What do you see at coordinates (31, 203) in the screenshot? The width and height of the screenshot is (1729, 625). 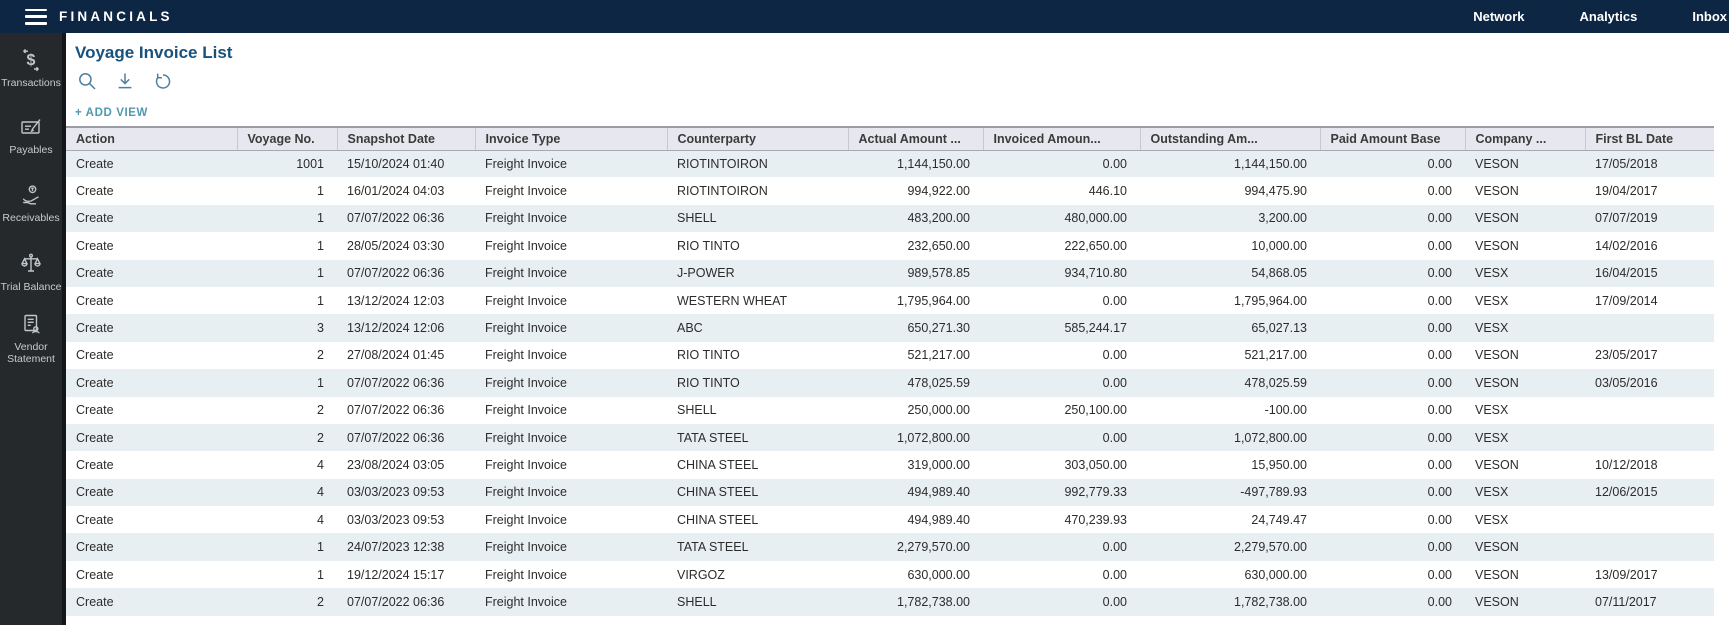 I see `sidebar-item-receivables: Receivables` at bounding box center [31, 203].